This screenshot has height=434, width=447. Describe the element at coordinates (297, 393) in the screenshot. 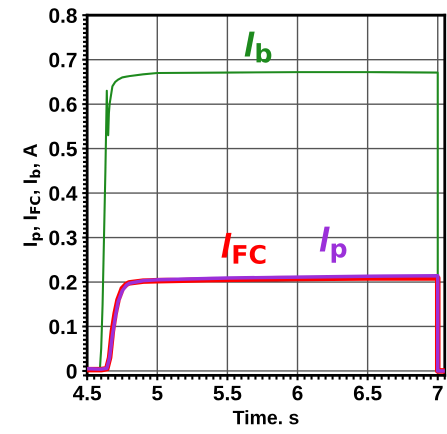

I see `x-tick-label: 6` at that location.